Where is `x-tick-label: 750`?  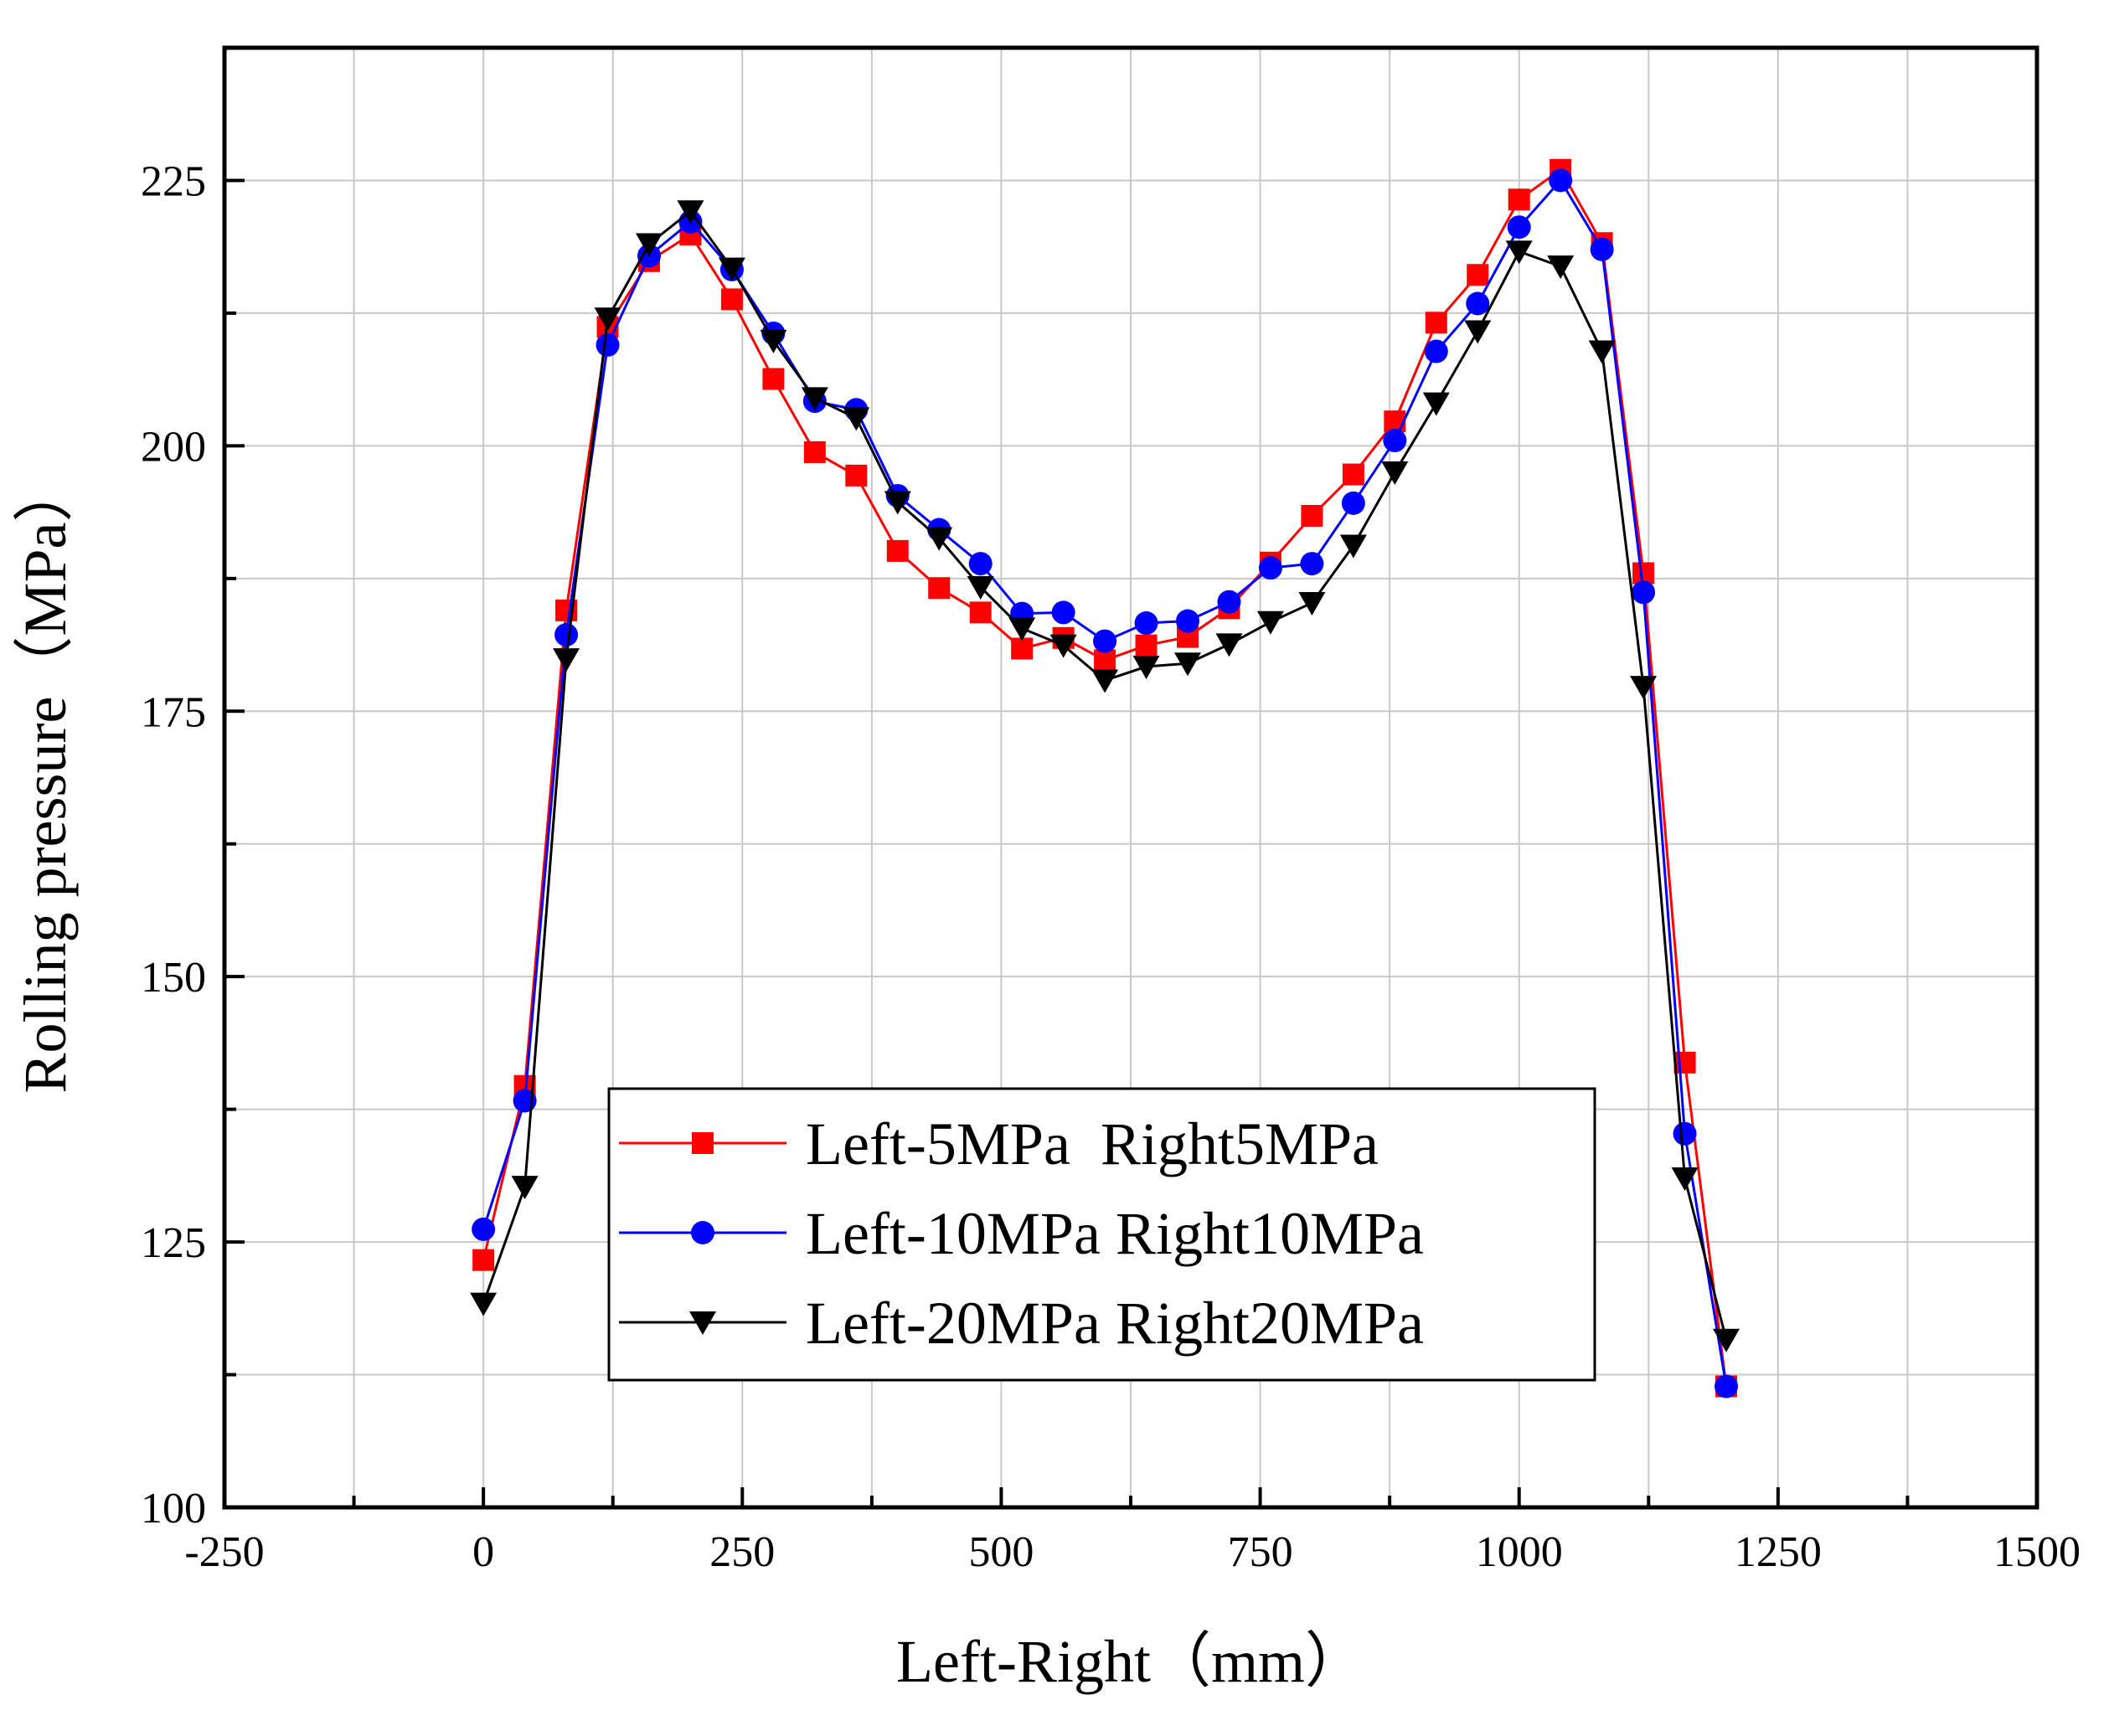
x-tick-label: 750 is located at coordinates (1260, 1552).